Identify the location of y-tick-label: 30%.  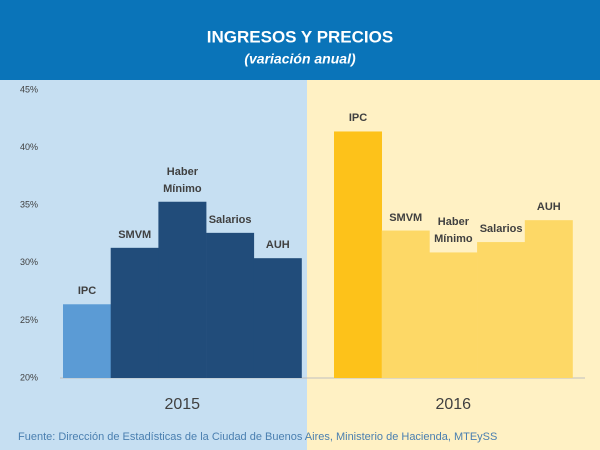
(29, 262).